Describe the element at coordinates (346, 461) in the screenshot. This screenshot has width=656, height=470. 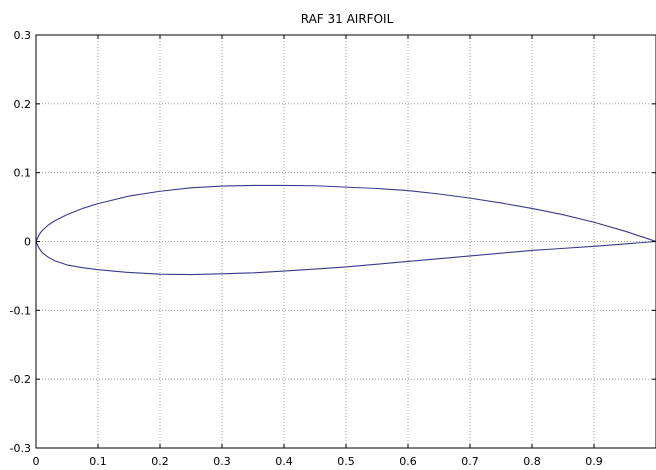
I see `x-tick-label: 0.5` at that location.